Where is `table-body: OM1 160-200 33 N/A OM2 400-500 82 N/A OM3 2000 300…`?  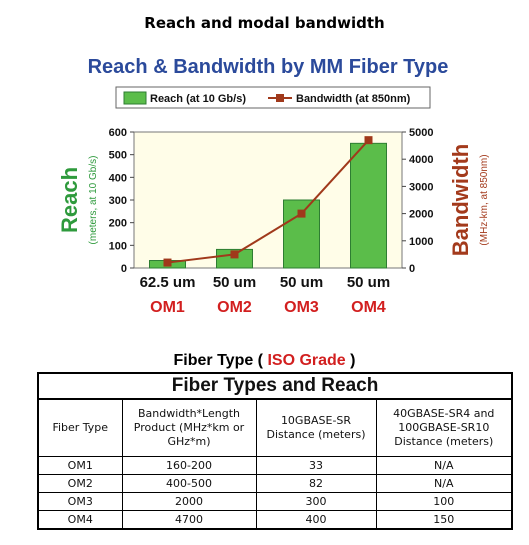 table-body: OM1 160-200 33 N/A OM2 400-500 82 N/A OM3 2000 300… is located at coordinates (275, 493).